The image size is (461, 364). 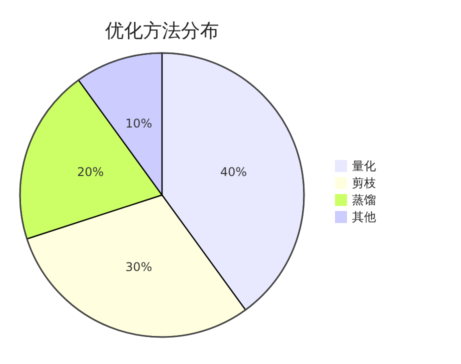 What do you see at coordinates (364, 183) in the screenshot?
I see `legend-label: 剪枝` at bounding box center [364, 183].